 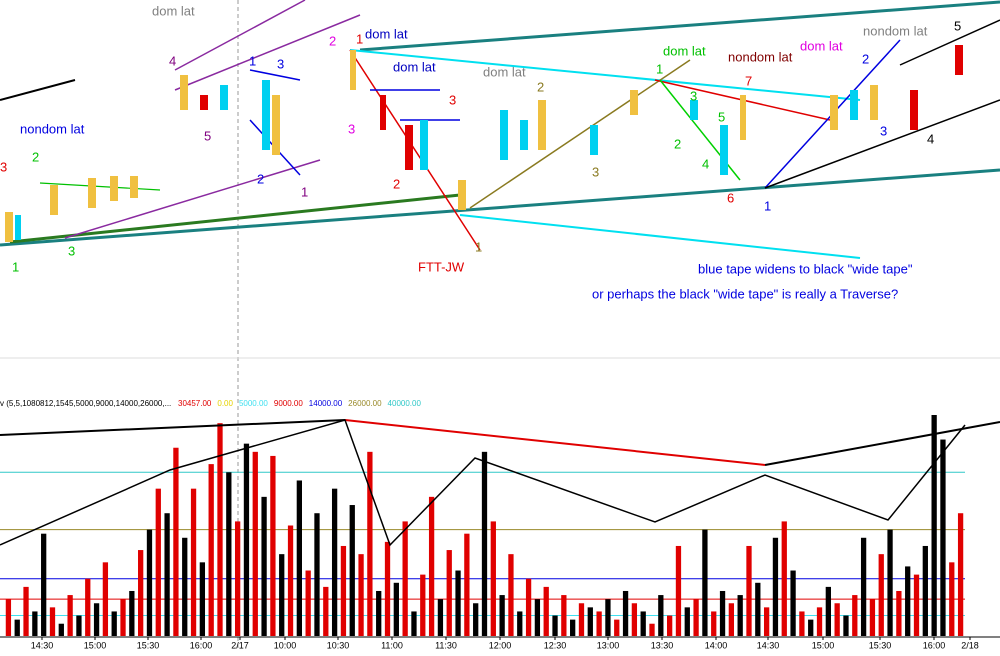 I want to click on indicator-reading: 0.00, so click(x=225, y=403).